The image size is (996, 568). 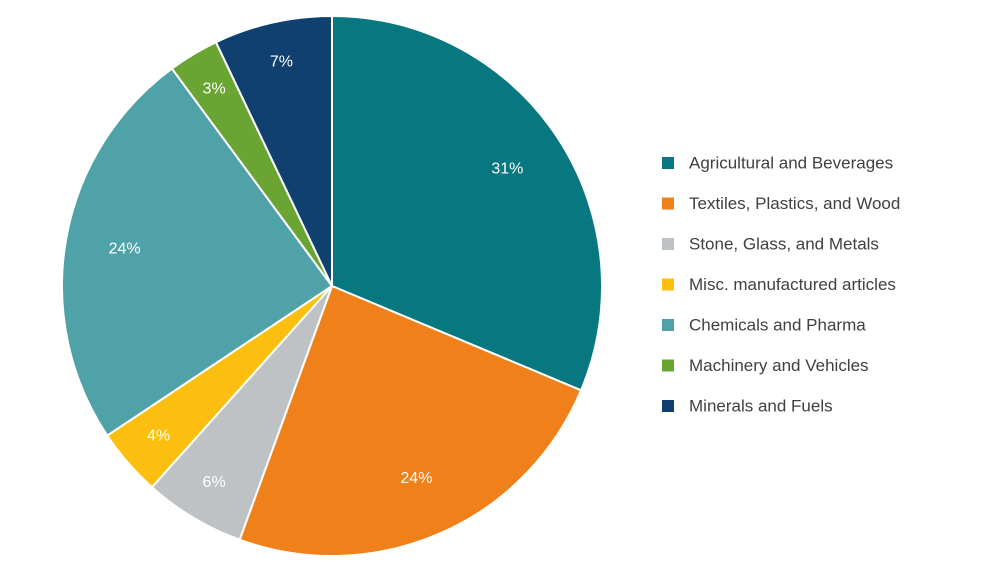 What do you see at coordinates (214, 88) in the screenshot?
I see `data-label: 3%` at bounding box center [214, 88].